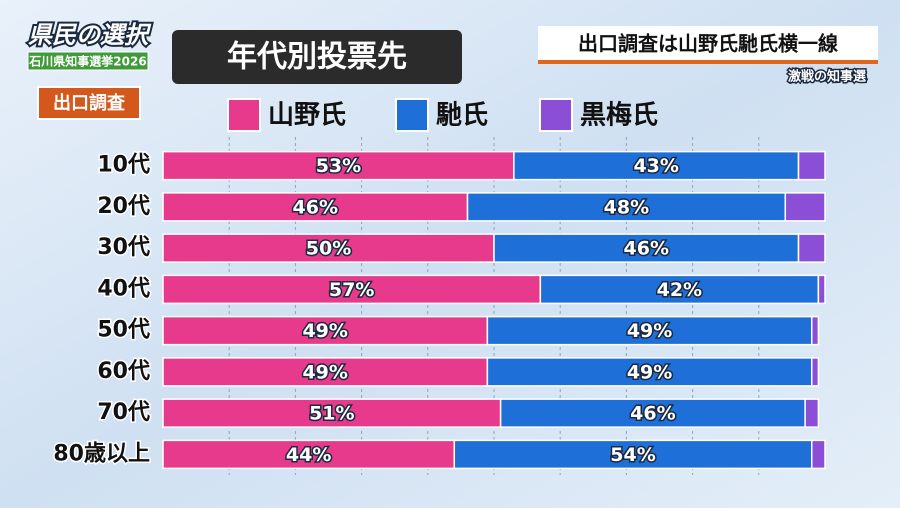 This screenshot has height=508, width=900. I want to click on y-tick-label: 10代, so click(123, 165).